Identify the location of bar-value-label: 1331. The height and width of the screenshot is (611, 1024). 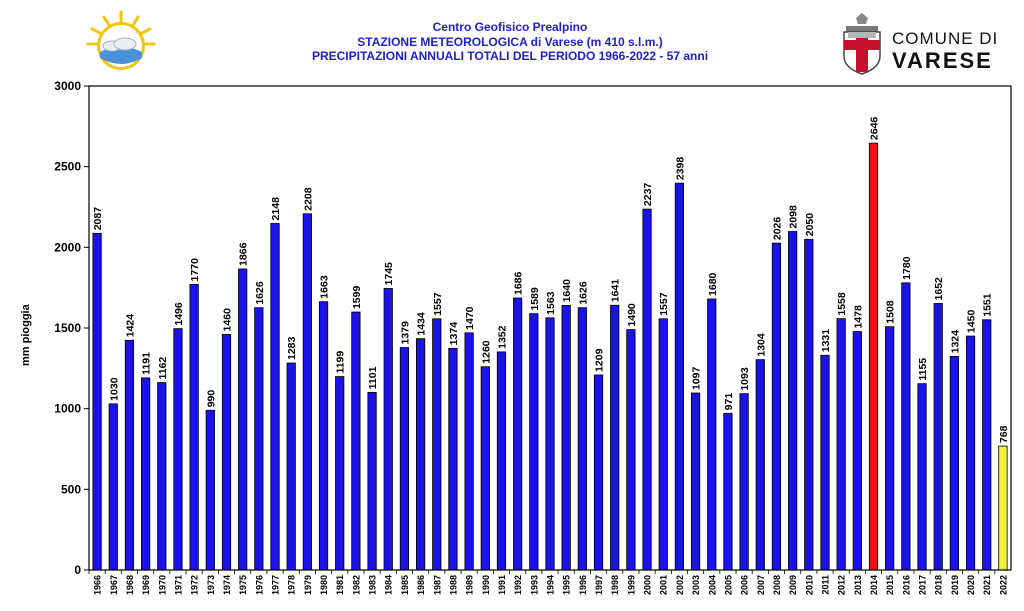
(826, 341).